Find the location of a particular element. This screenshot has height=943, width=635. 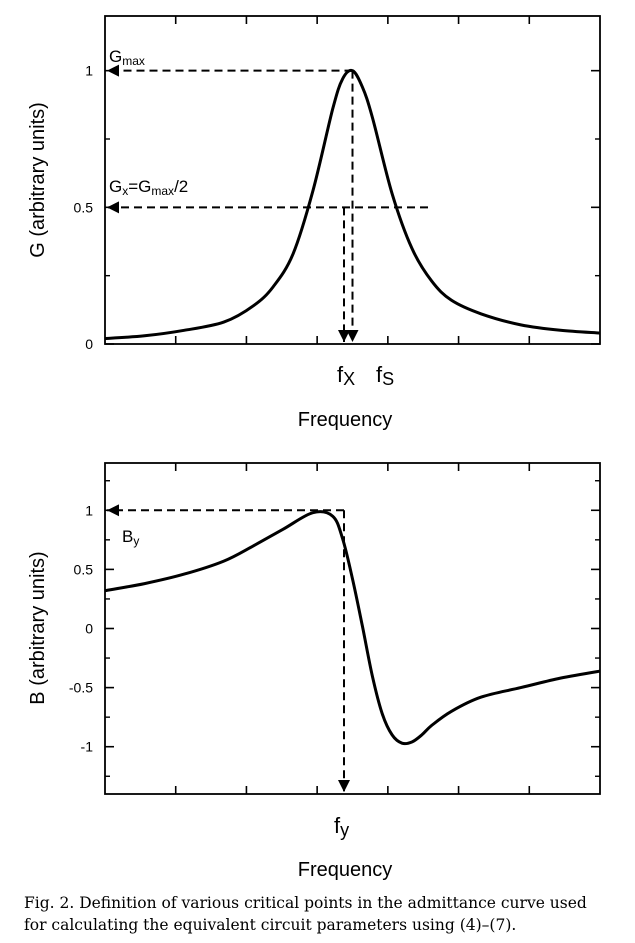

y-tick-label: -1 is located at coordinates (87, 747).